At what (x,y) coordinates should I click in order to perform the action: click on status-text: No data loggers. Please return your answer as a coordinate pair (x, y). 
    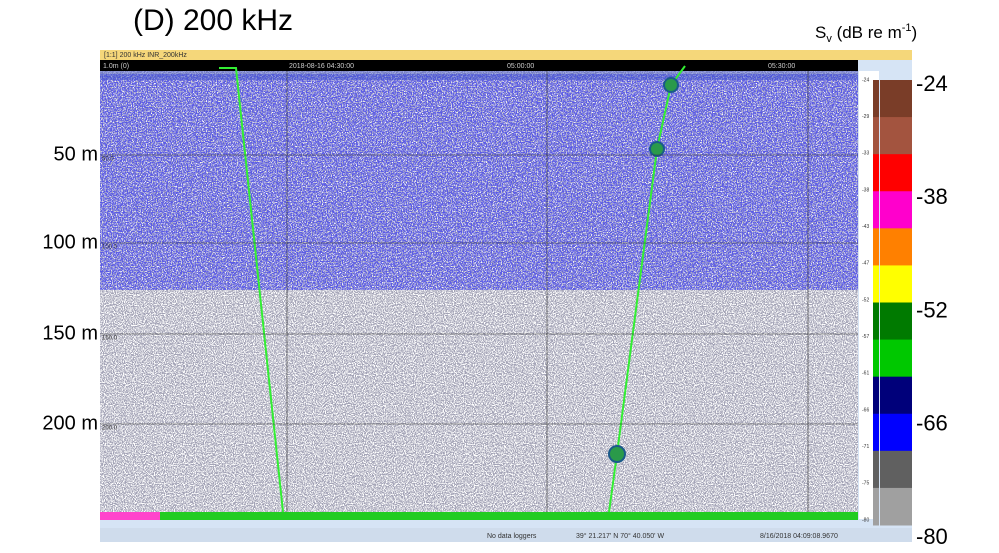
    Looking at the image, I should click on (512, 536).